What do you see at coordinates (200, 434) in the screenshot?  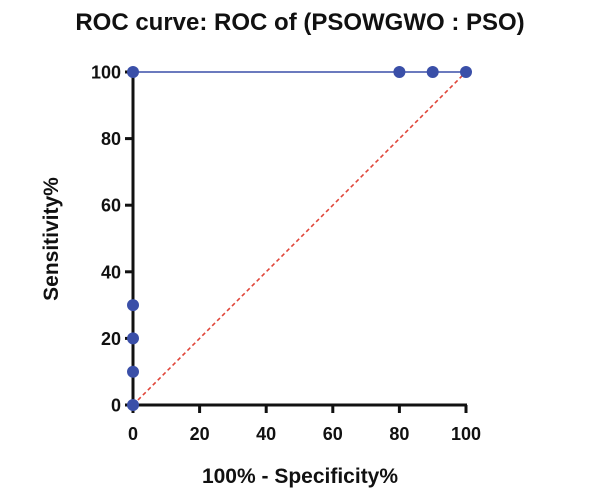 I see `x-tick-label: 20` at bounding box center [200, 434].